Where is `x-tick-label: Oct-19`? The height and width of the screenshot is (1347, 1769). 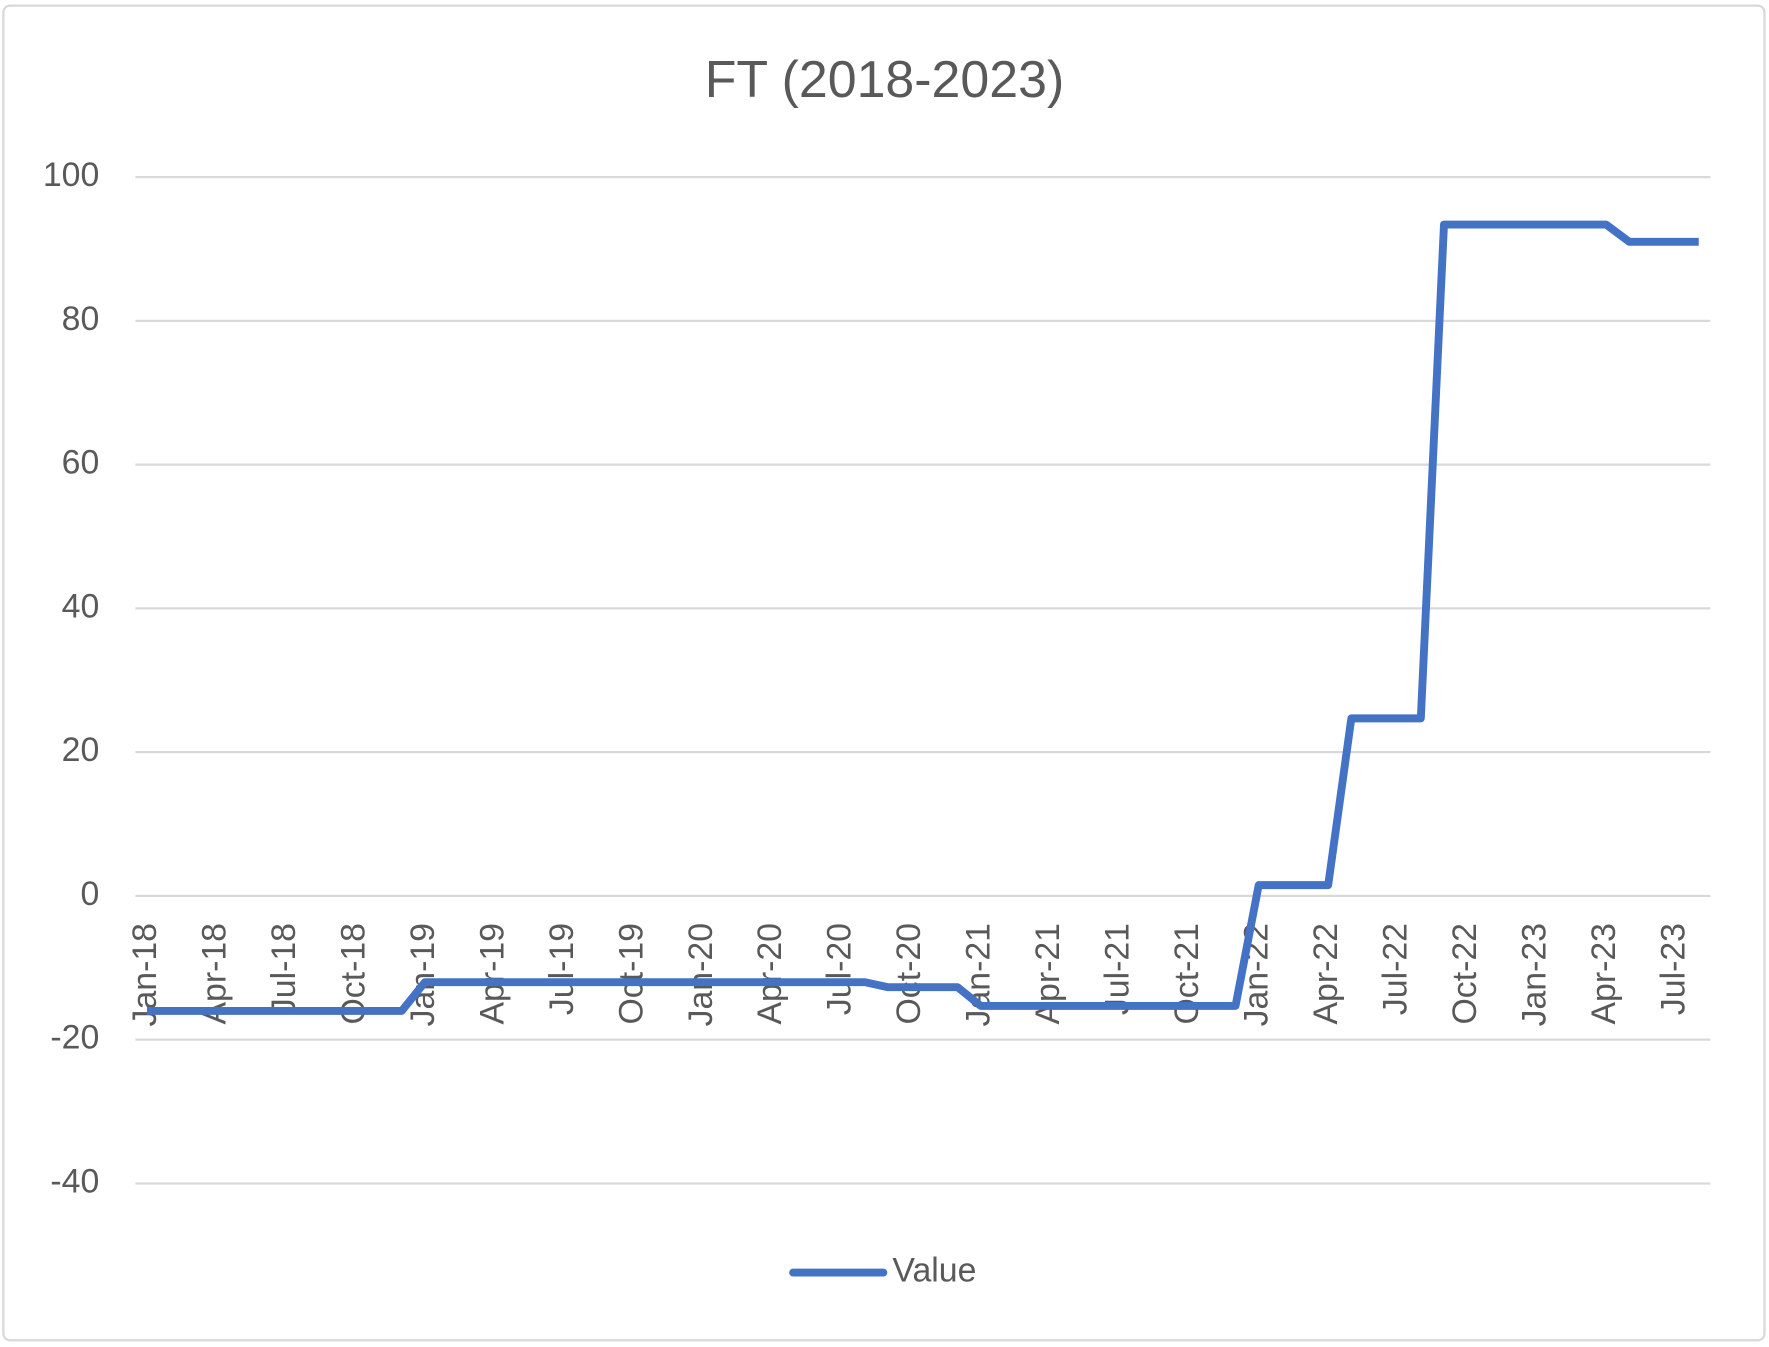
x-tick-label: Oct-19 is located at coordinates (631, 974).